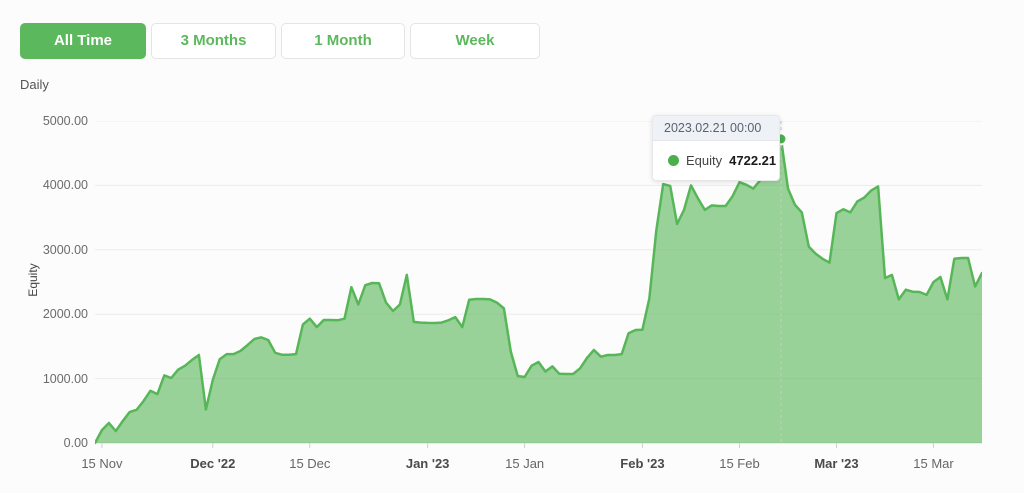  I want to click on tab-week: Week, so click(475, 41).